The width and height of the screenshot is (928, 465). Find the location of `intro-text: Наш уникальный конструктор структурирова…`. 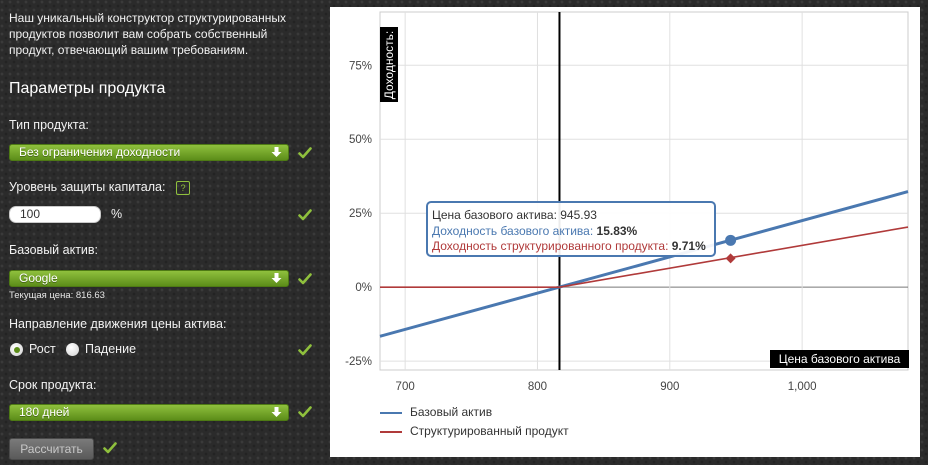

intro-text: Наш уникальный конструктор структурирова… is located at coordinates (147, 34).